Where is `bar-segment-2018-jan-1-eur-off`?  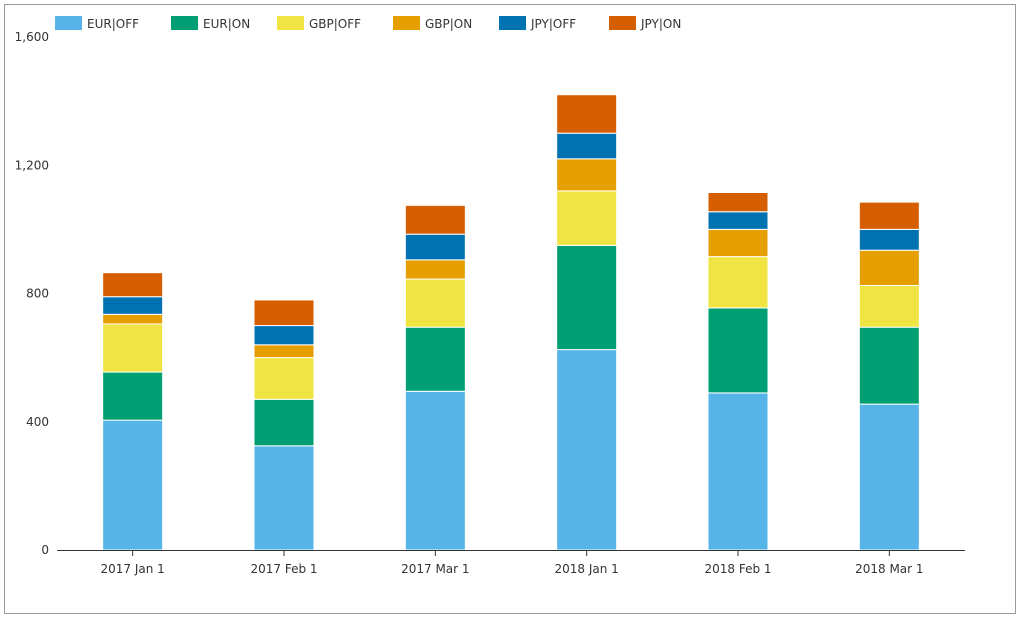 bar-segment-2018-jan-1-eur-off is located at coordinates (587, 450).